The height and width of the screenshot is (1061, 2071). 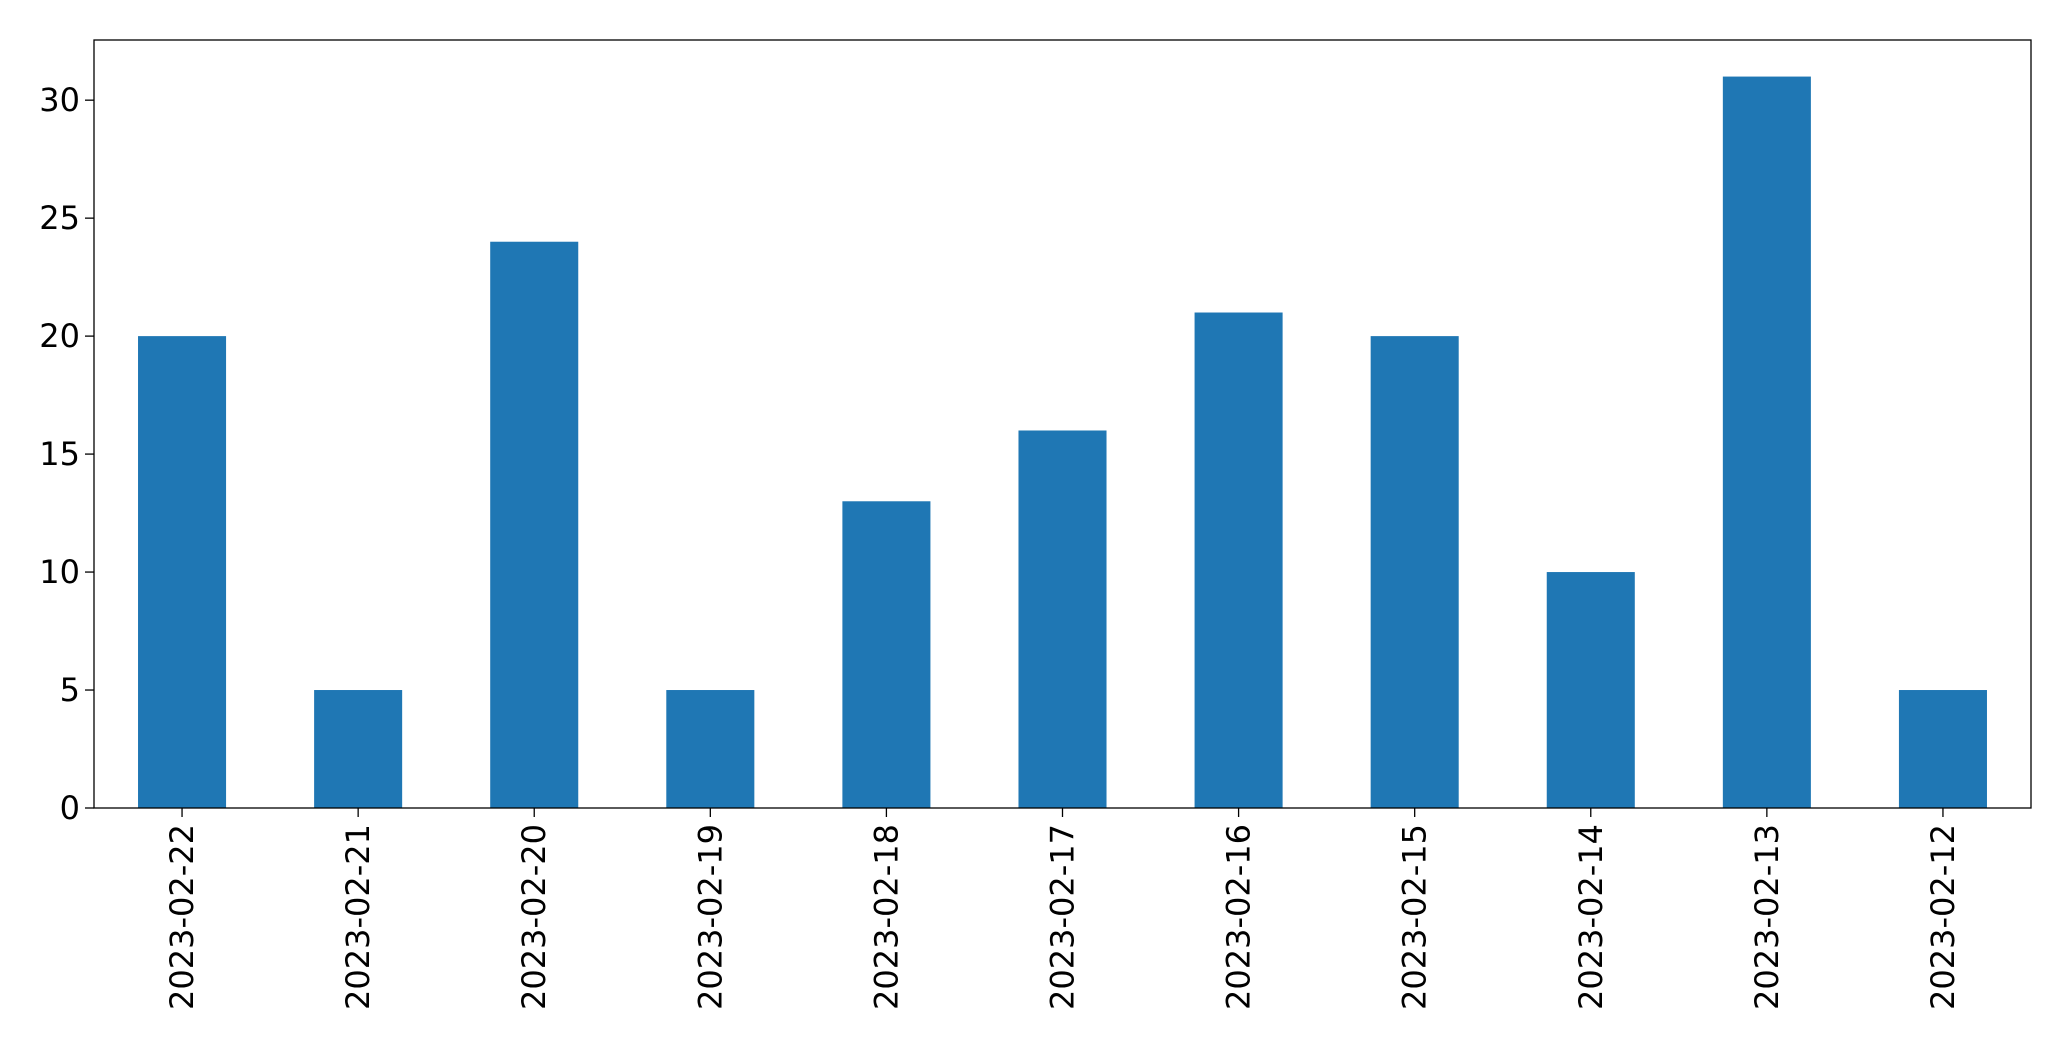 What do you see at coordinates (1943, 917) in the screenshot?
I see `x-tick-label: 2023-02-12` at bounding box center [1943, 917].